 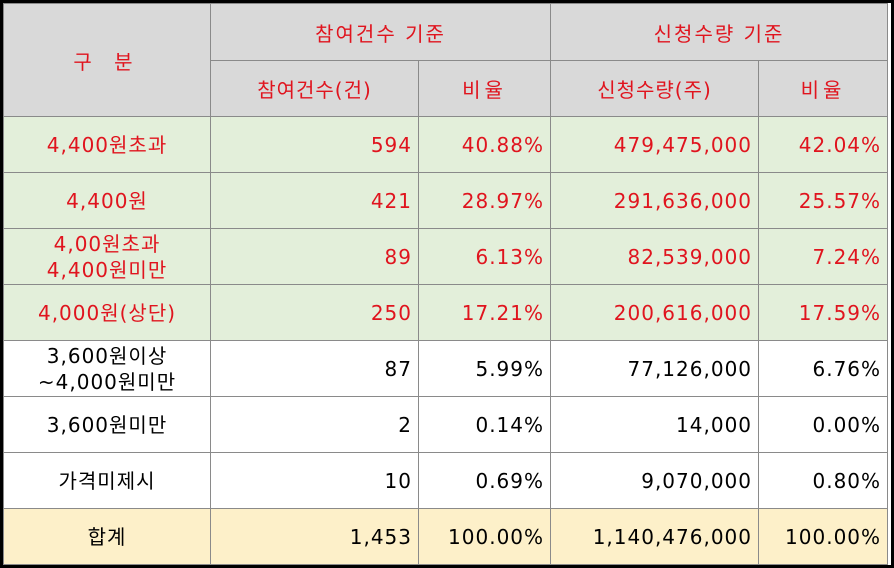 I want to click on row-ratio-1: 6.13%, so click(x=484, y=256).